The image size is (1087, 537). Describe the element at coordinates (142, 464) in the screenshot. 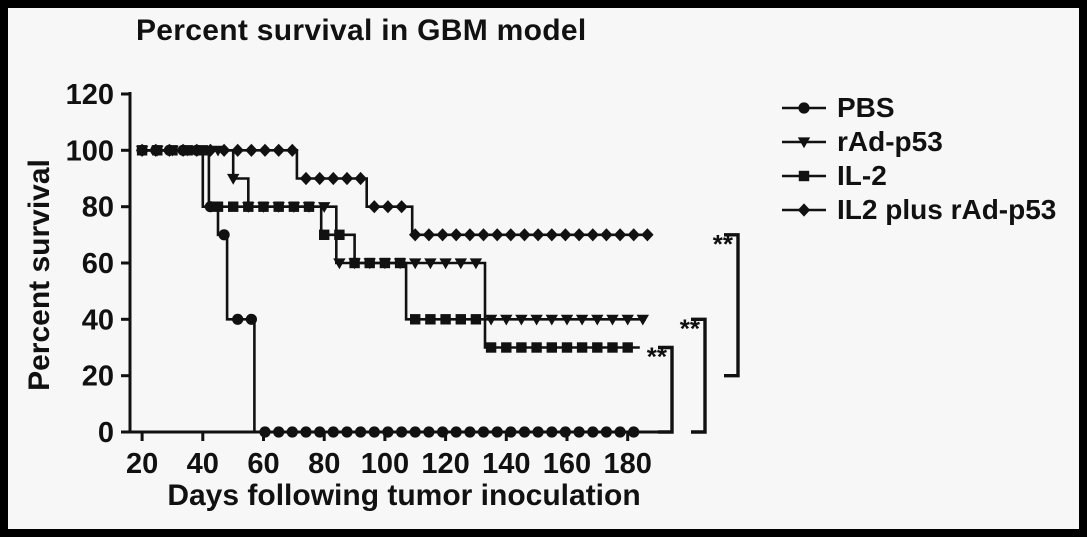

I see `x-tick-label: 20` at that location.